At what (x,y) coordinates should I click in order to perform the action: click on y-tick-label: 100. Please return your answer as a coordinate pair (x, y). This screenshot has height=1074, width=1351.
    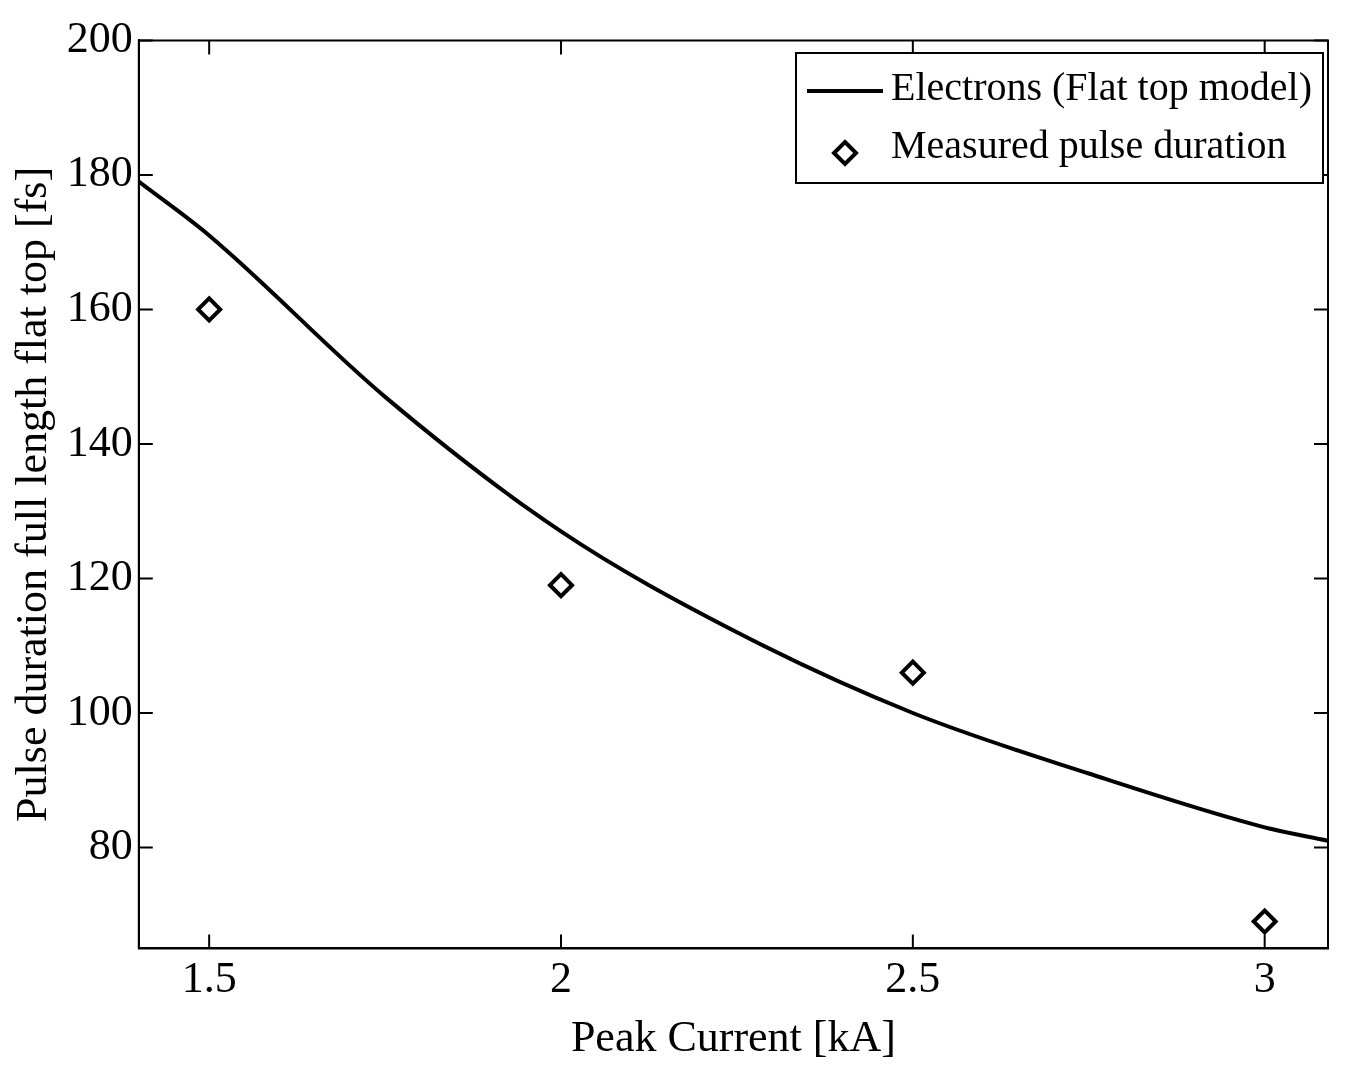
    Looking at the image, I should click on (99, 710).